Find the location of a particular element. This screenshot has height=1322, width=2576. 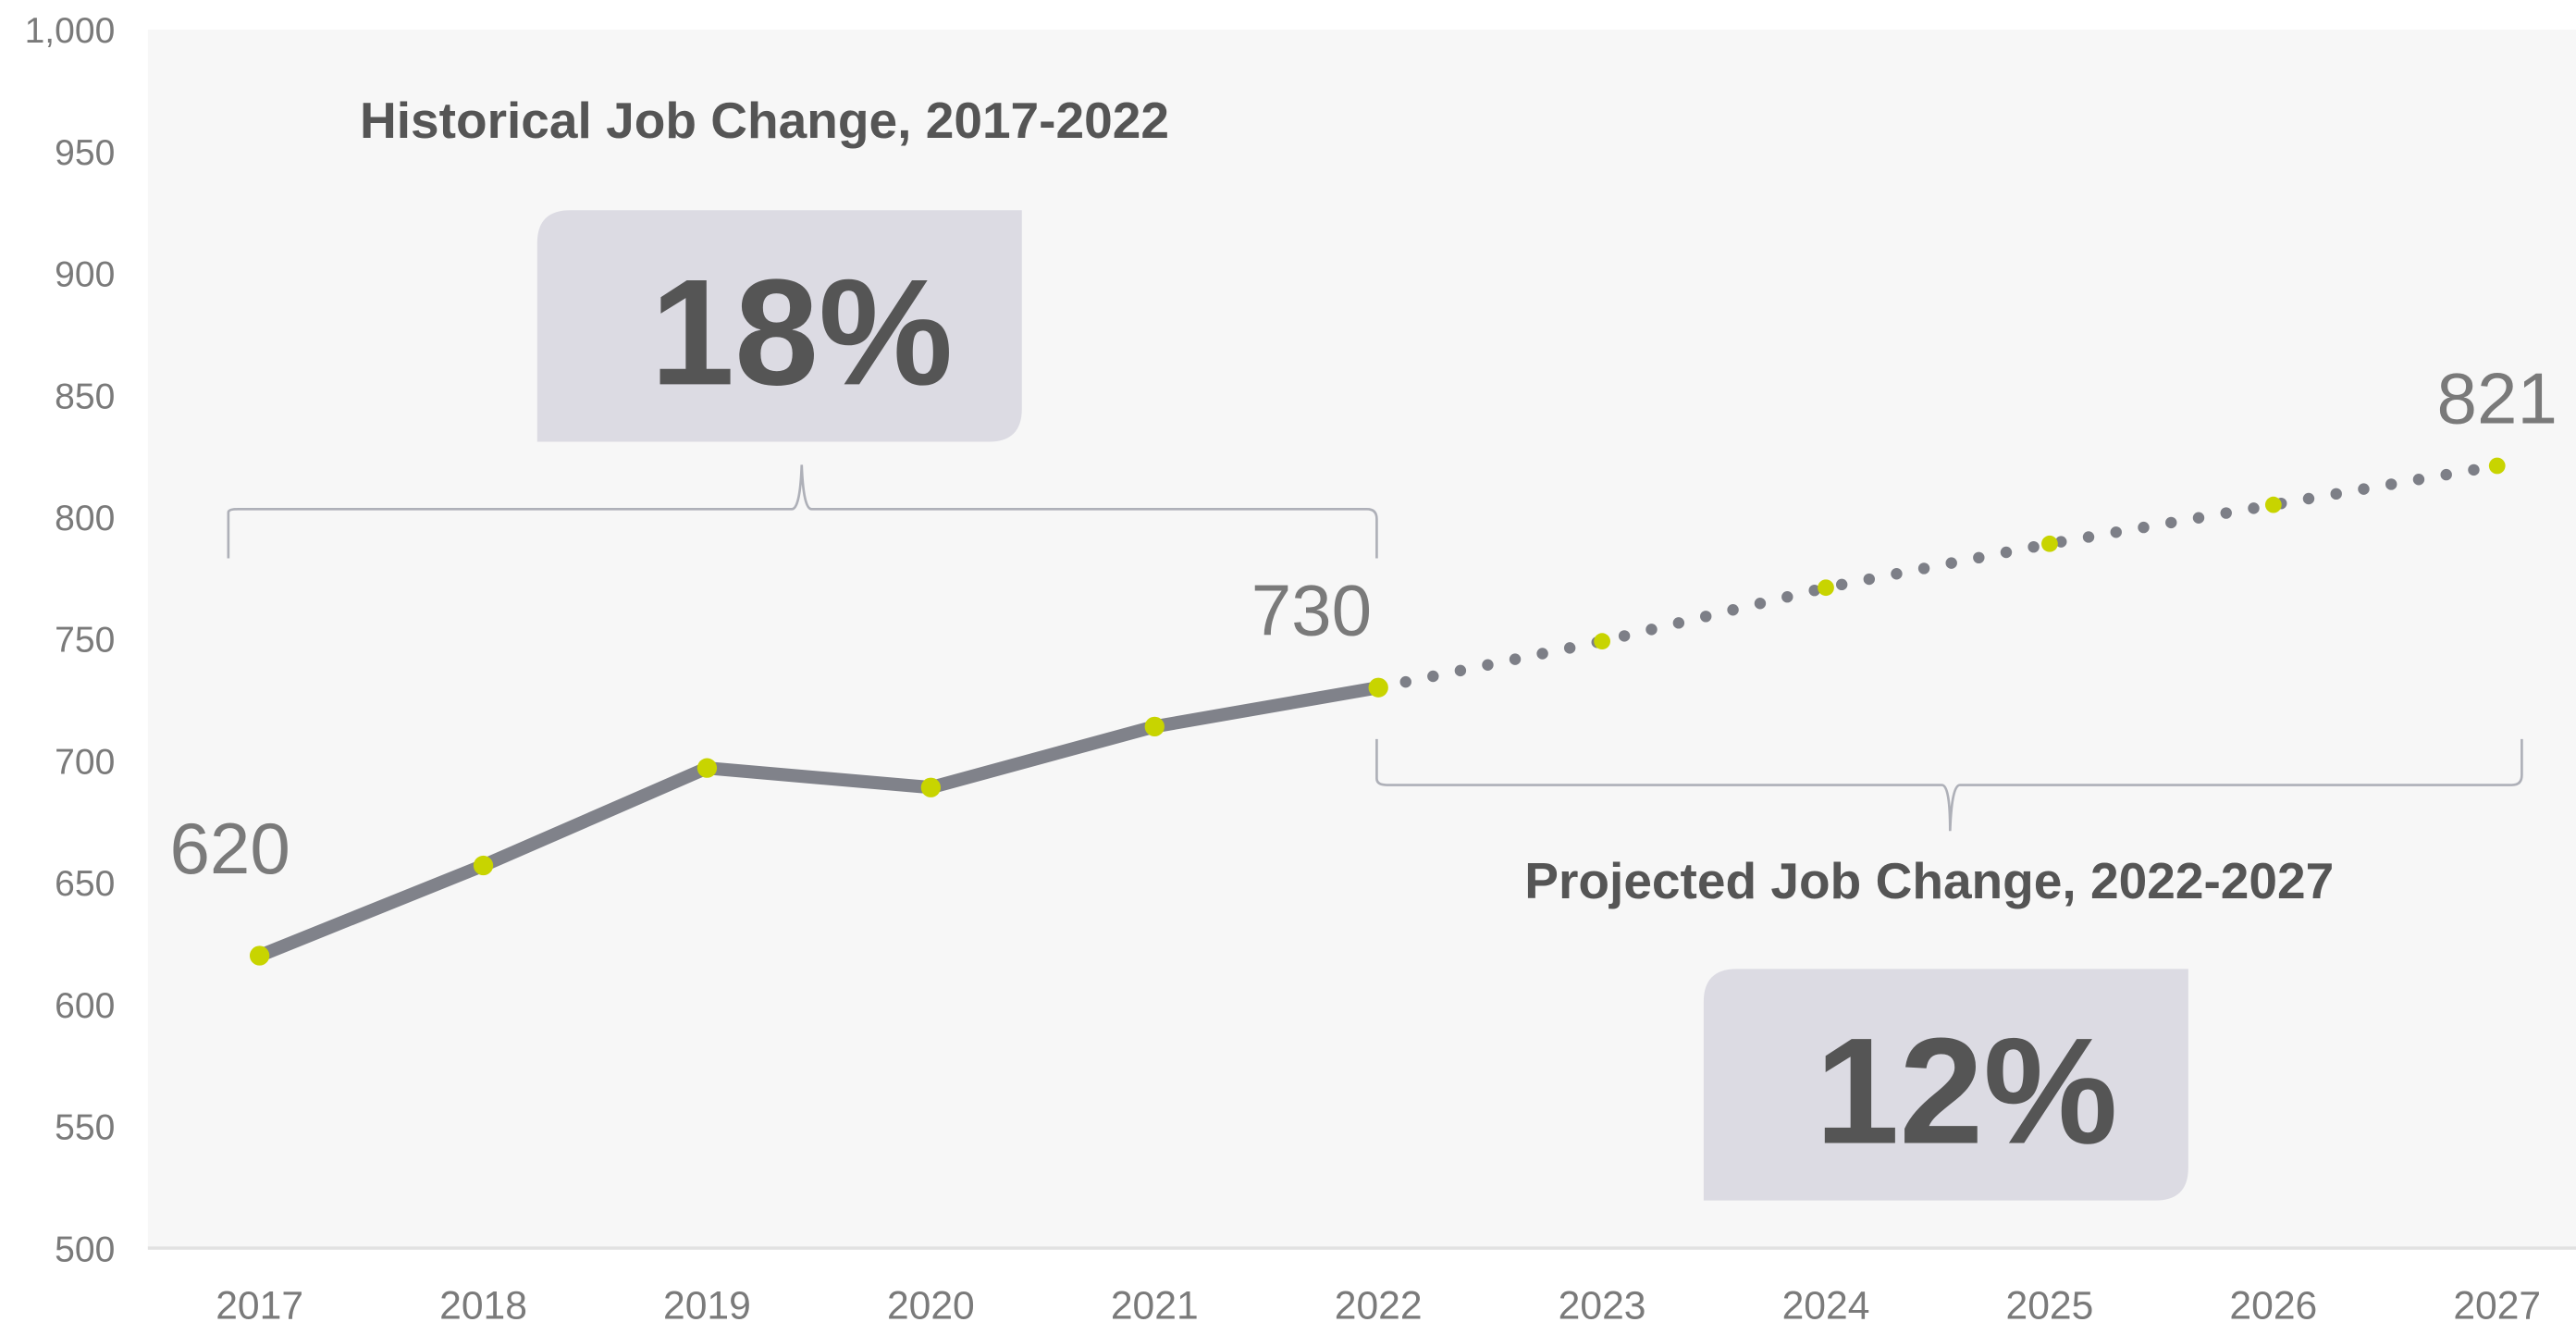

x-tick-label: 2022 is located at coordinates (1379, 1302).